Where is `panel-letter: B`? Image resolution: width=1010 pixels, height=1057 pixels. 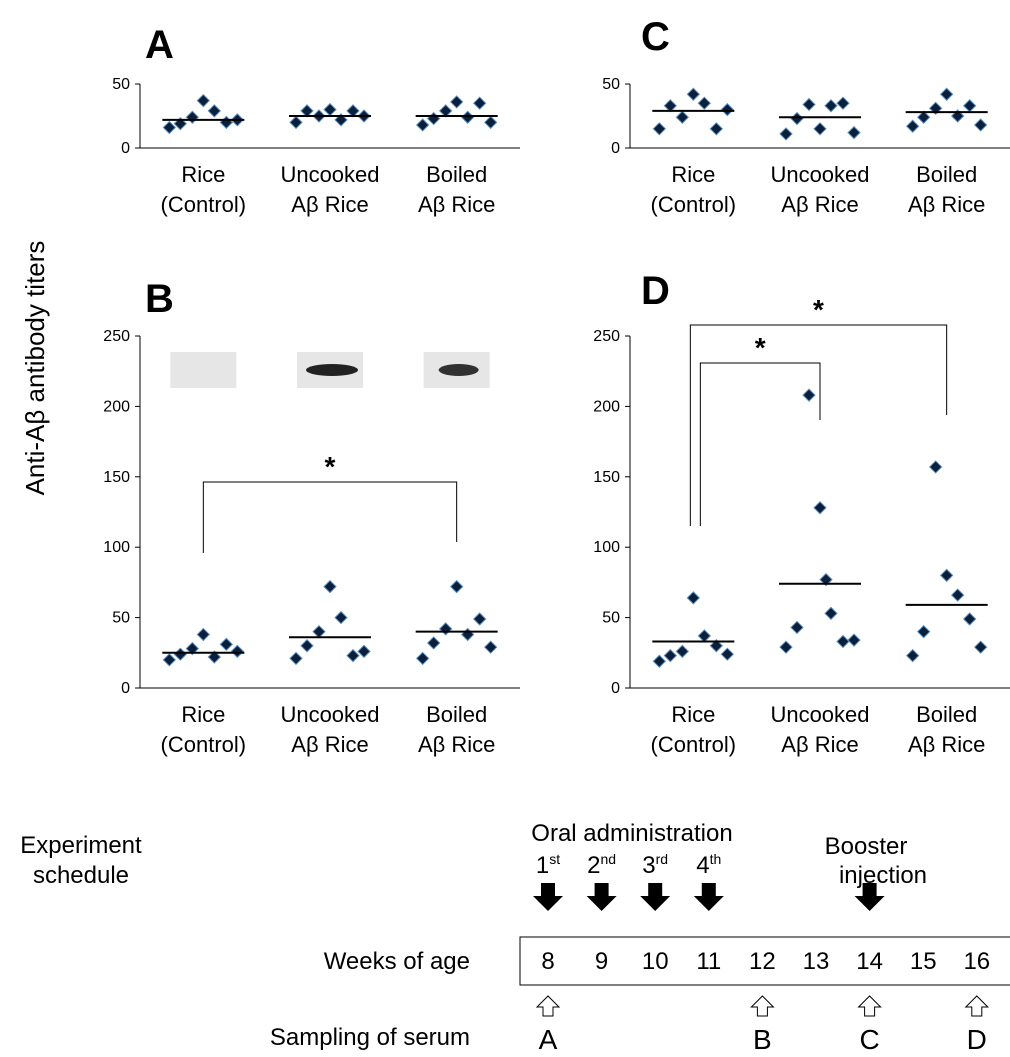 panel-letter: B is located at coordinates (159, 299).